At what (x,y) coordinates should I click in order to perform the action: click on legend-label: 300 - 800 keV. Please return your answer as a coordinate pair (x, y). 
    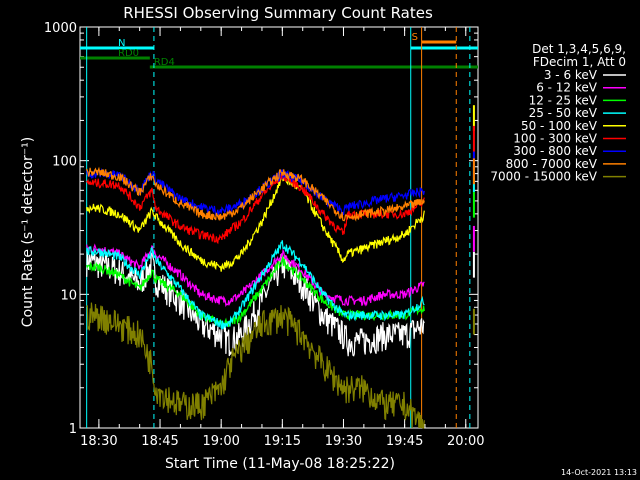
    Looking at the image, I should click on (555, 151).